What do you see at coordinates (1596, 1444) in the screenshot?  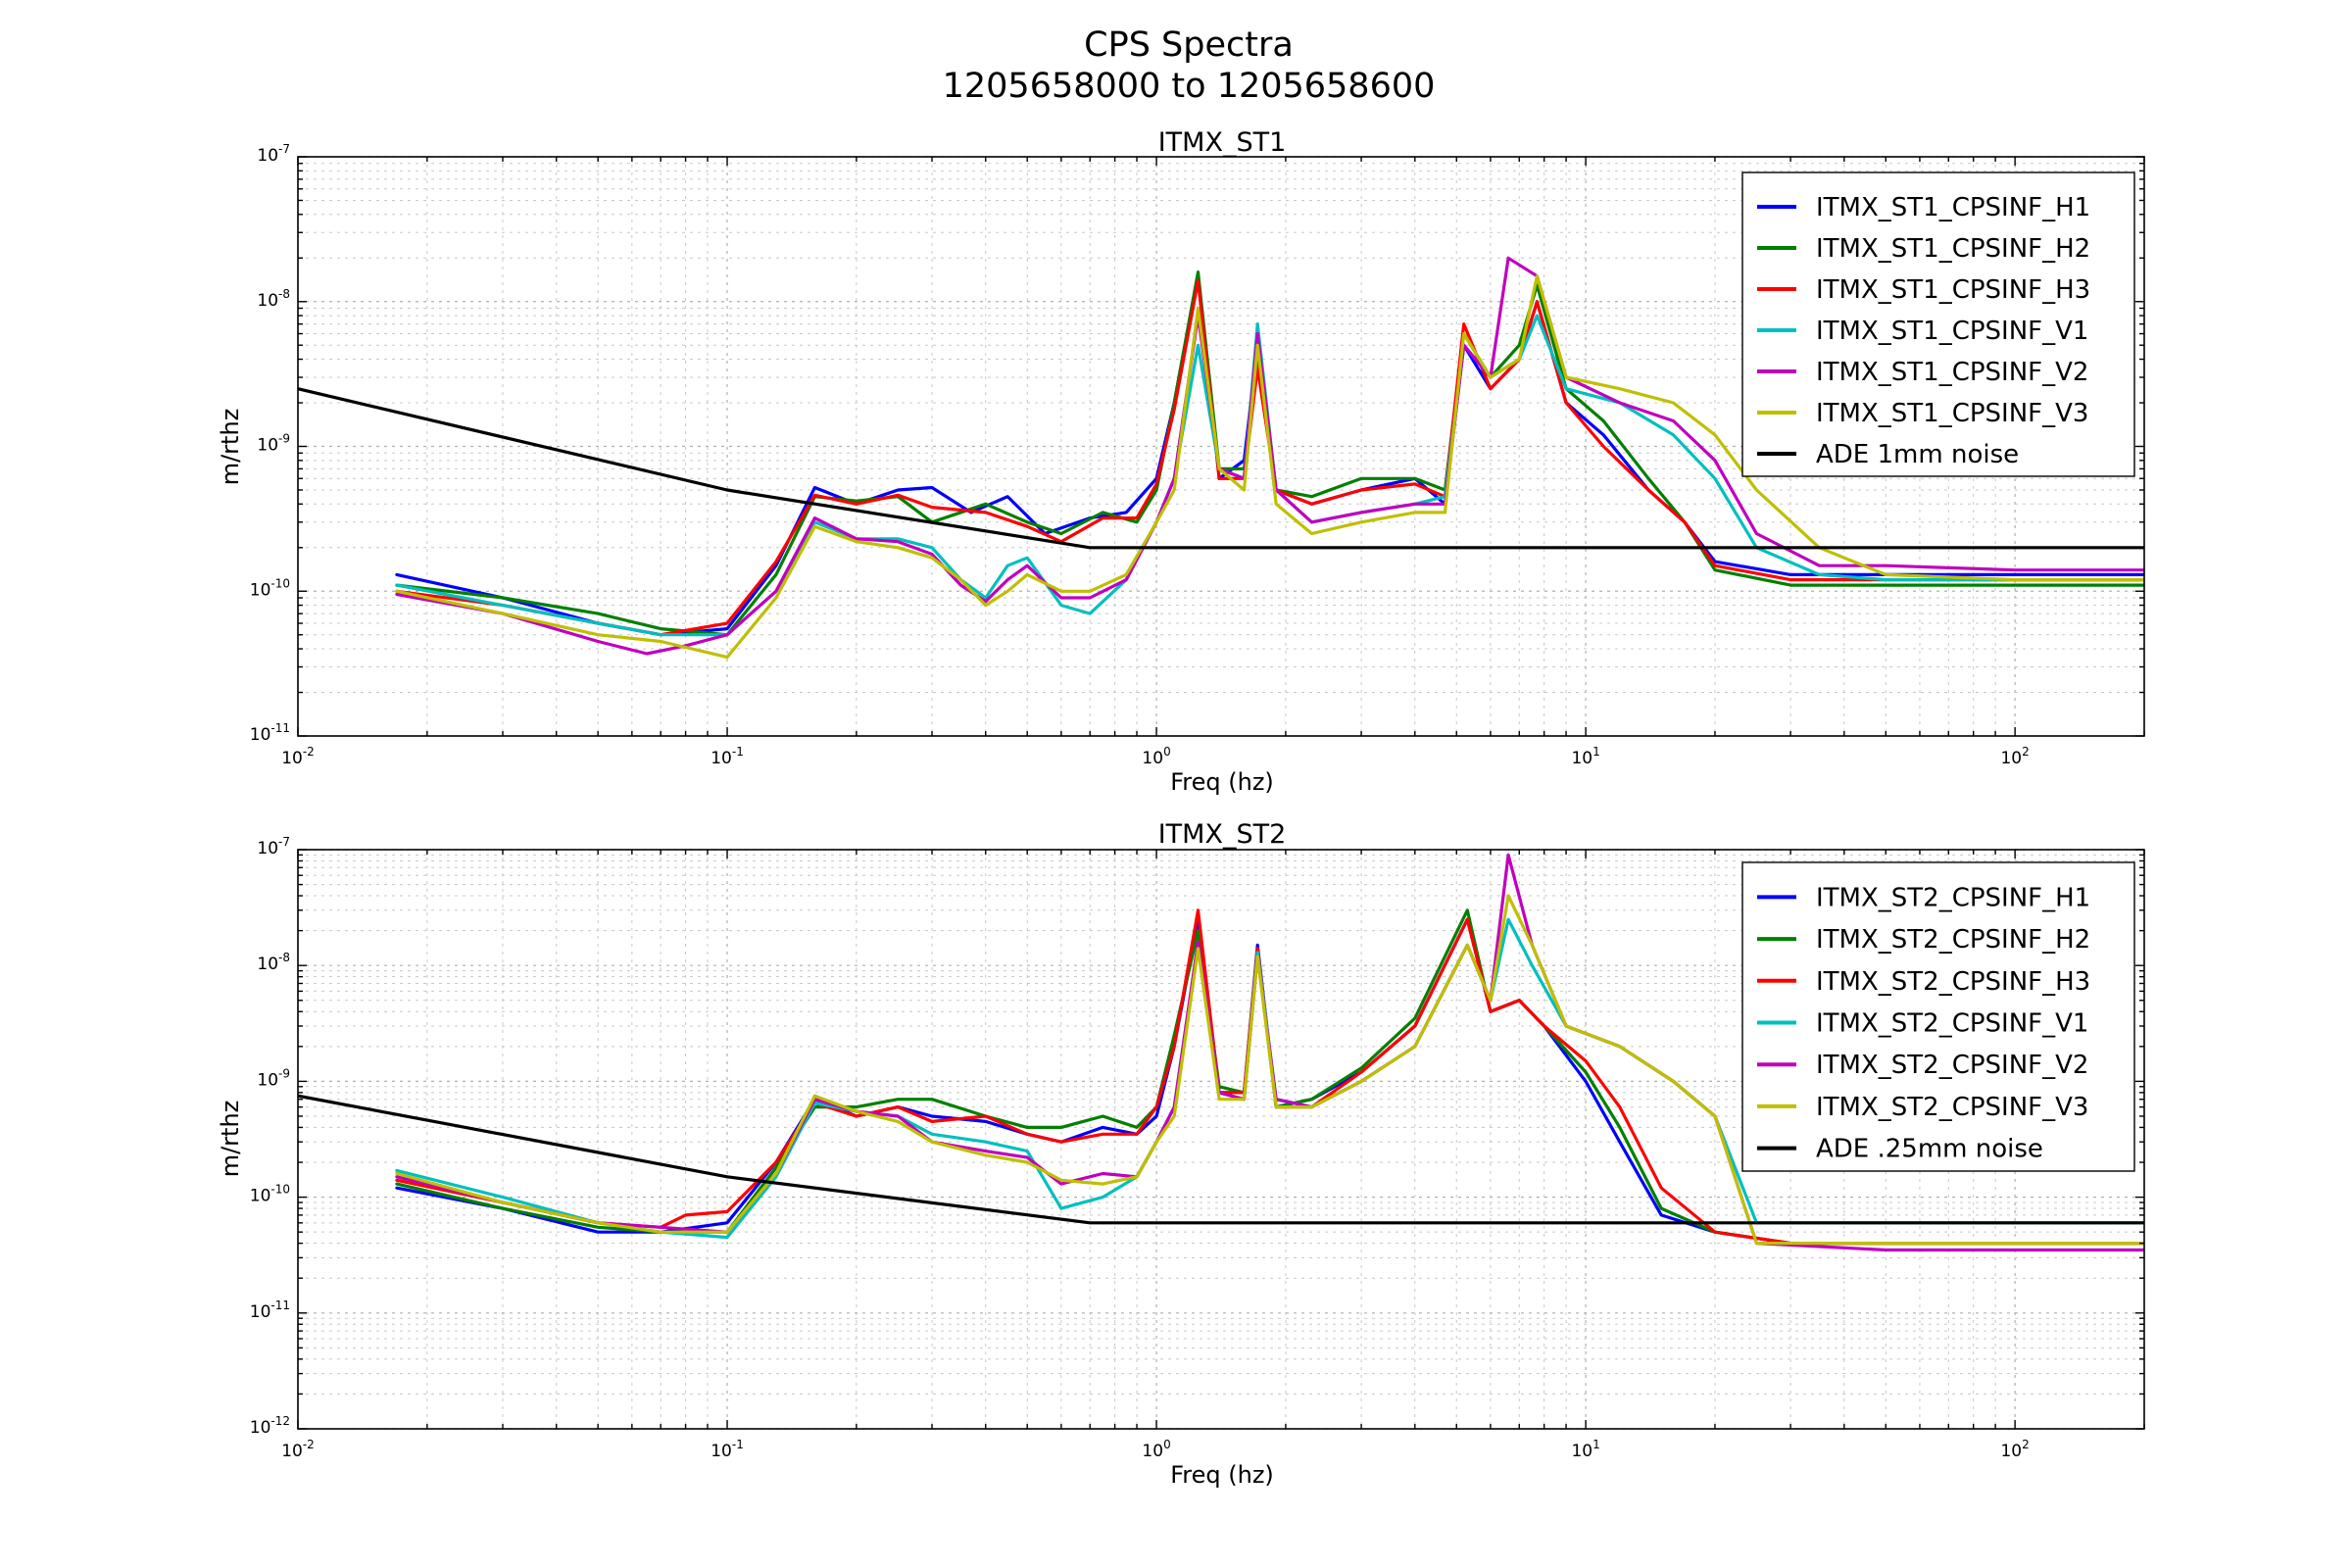 I see `itmx-st2-x-tick-exponent: 1` at bounding box center [1596, 1444].